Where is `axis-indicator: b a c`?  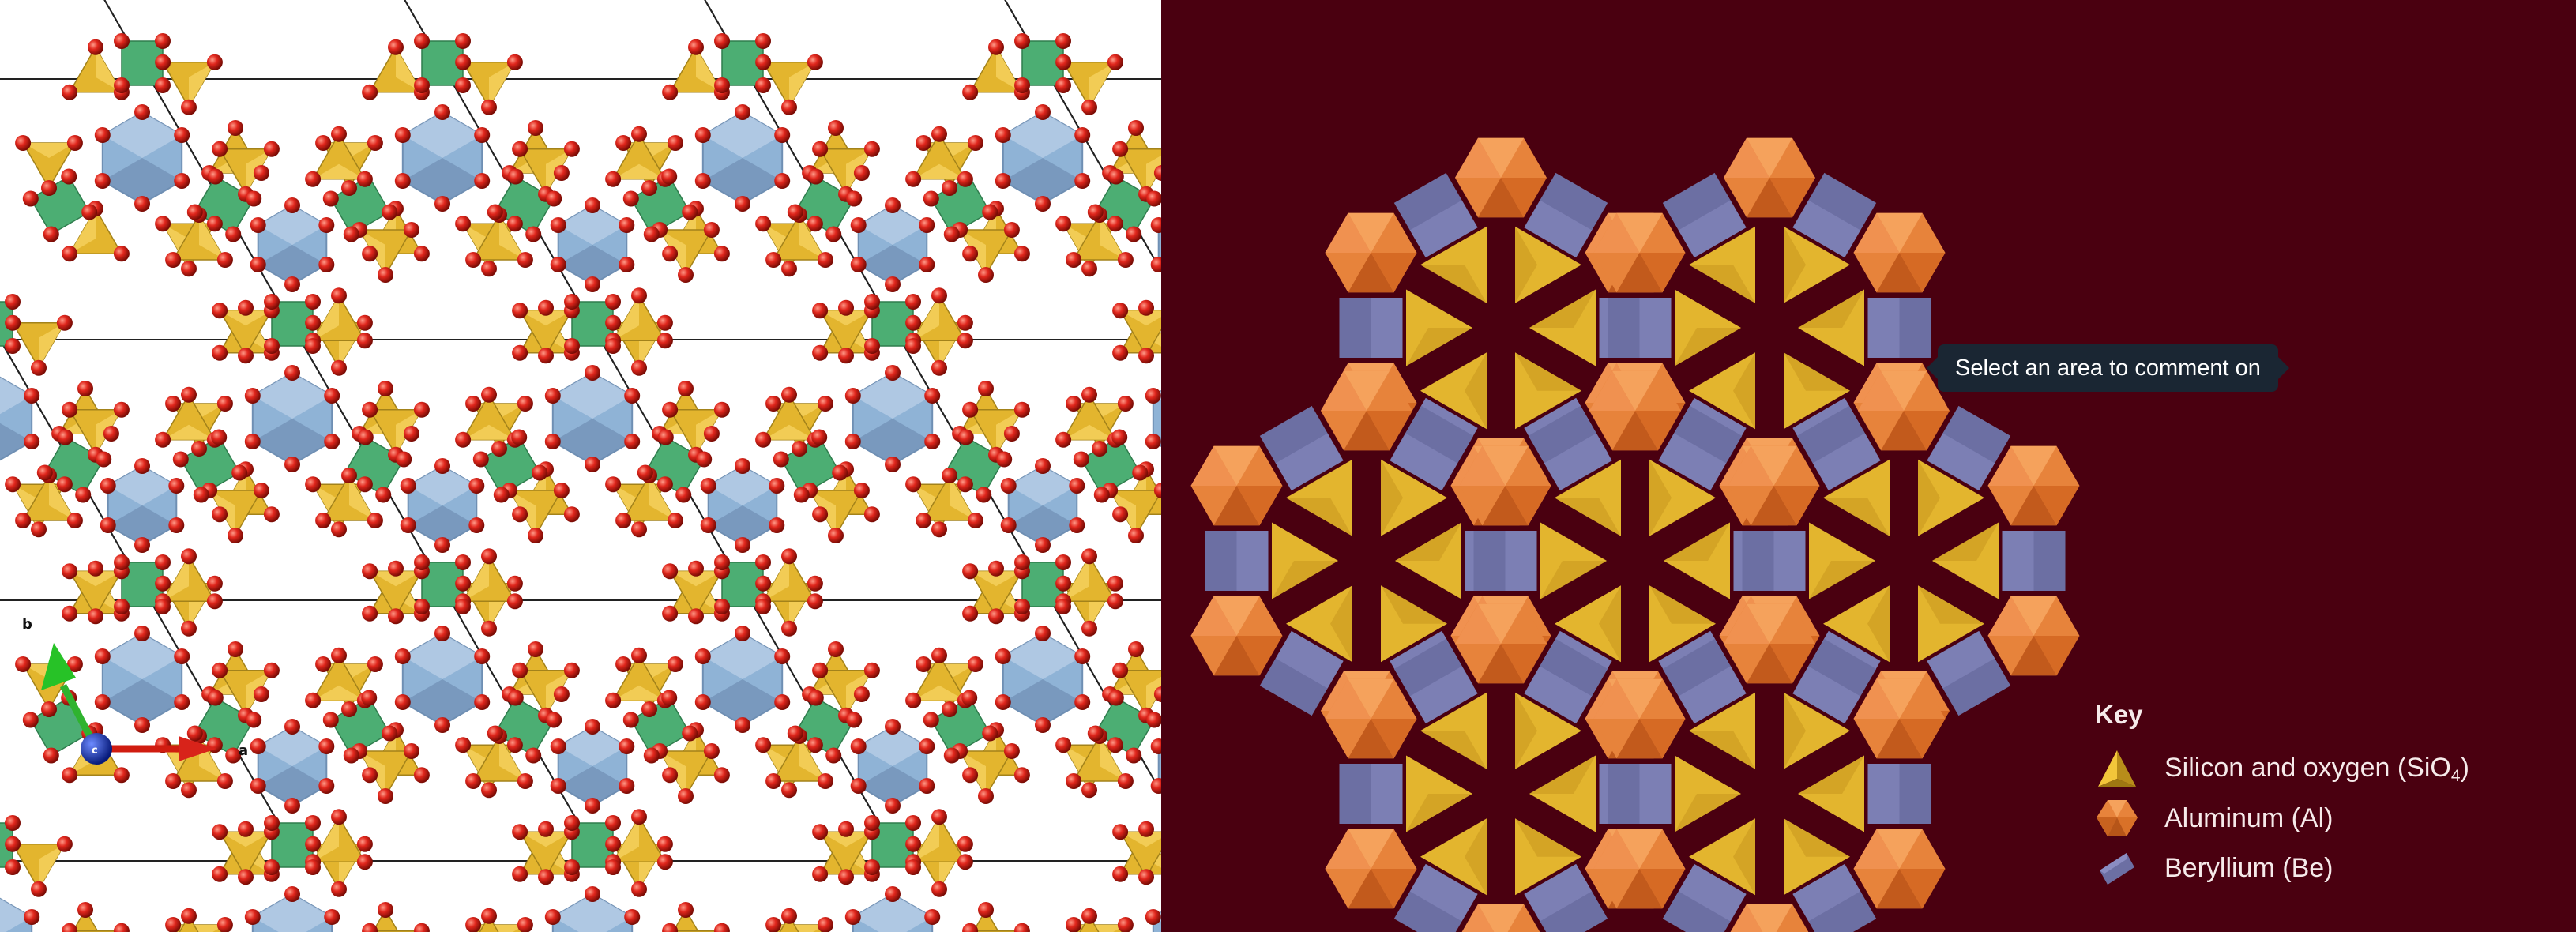
axis-indicator: b a c is located at coordinates (135, 690).